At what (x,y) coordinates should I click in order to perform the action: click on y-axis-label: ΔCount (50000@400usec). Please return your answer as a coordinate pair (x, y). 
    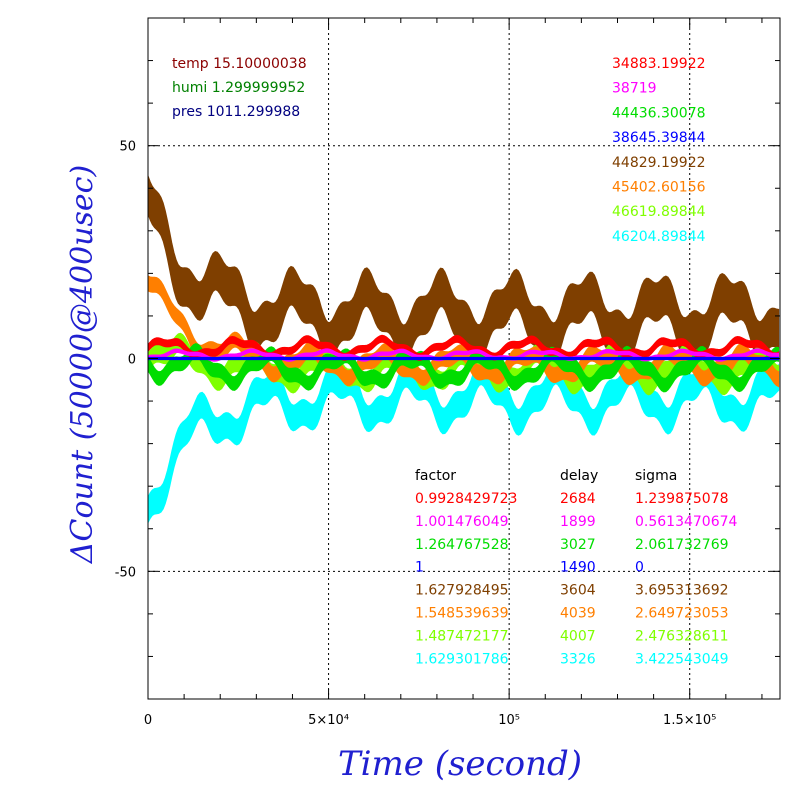
    Looking at the image, I should click on (82, 364).